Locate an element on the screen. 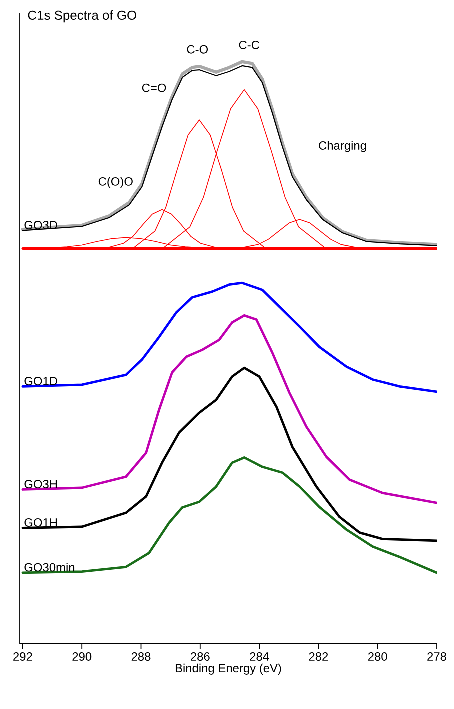  series-label: GO1H is located at coordinates (41, 522).